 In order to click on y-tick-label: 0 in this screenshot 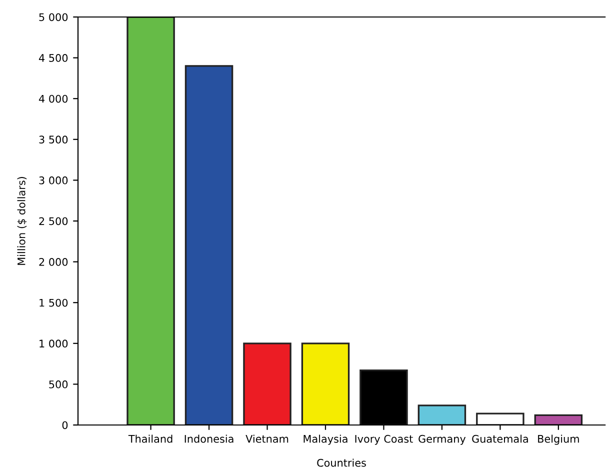, I will do `click(65, 425)`.